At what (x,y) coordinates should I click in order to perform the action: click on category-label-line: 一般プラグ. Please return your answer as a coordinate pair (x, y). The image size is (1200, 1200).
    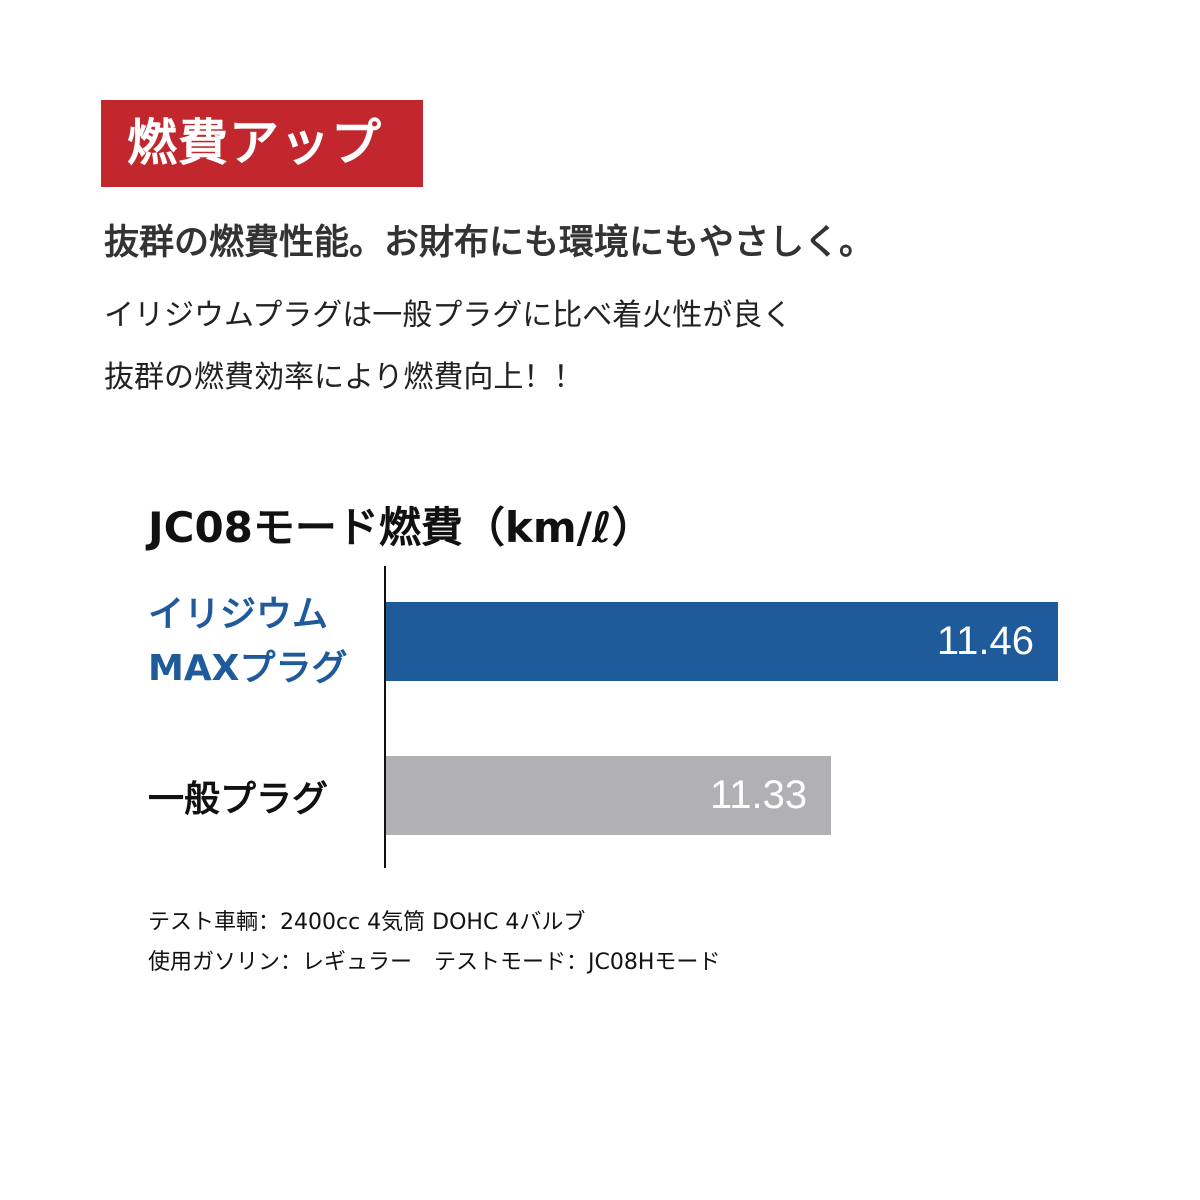
    Looking at the image, I should click on (238, 799).